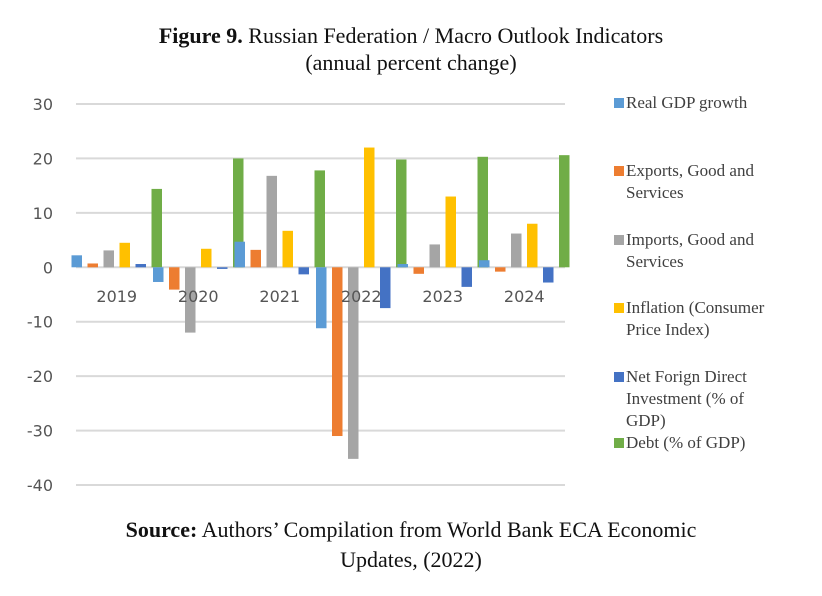 Image resolution: width=822 pixels, height=596 pixels. Describe the element at coordinates (200, 35) in the screenshot. I see `figure-label: Figure 9.` at that location.